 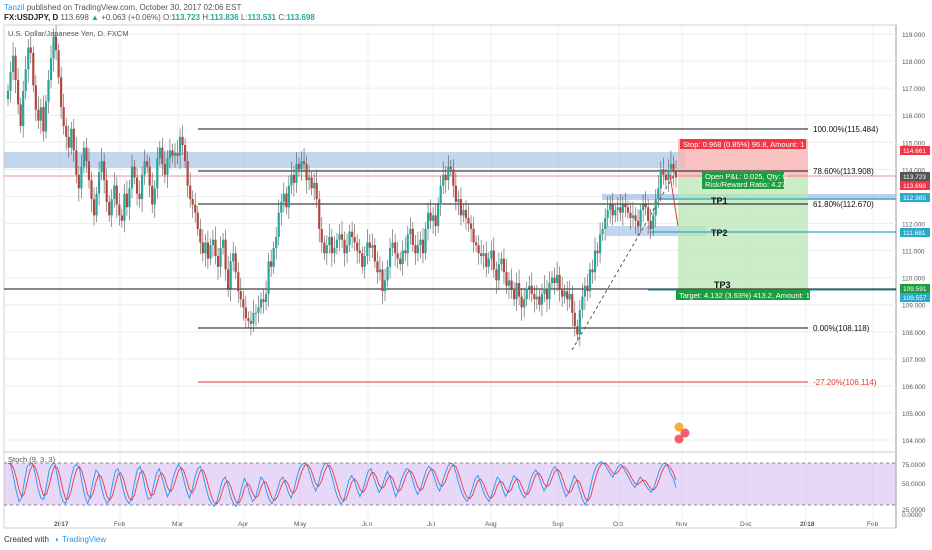 I want to click on price-tick-label: 116.000, so click(x=913, y=116).